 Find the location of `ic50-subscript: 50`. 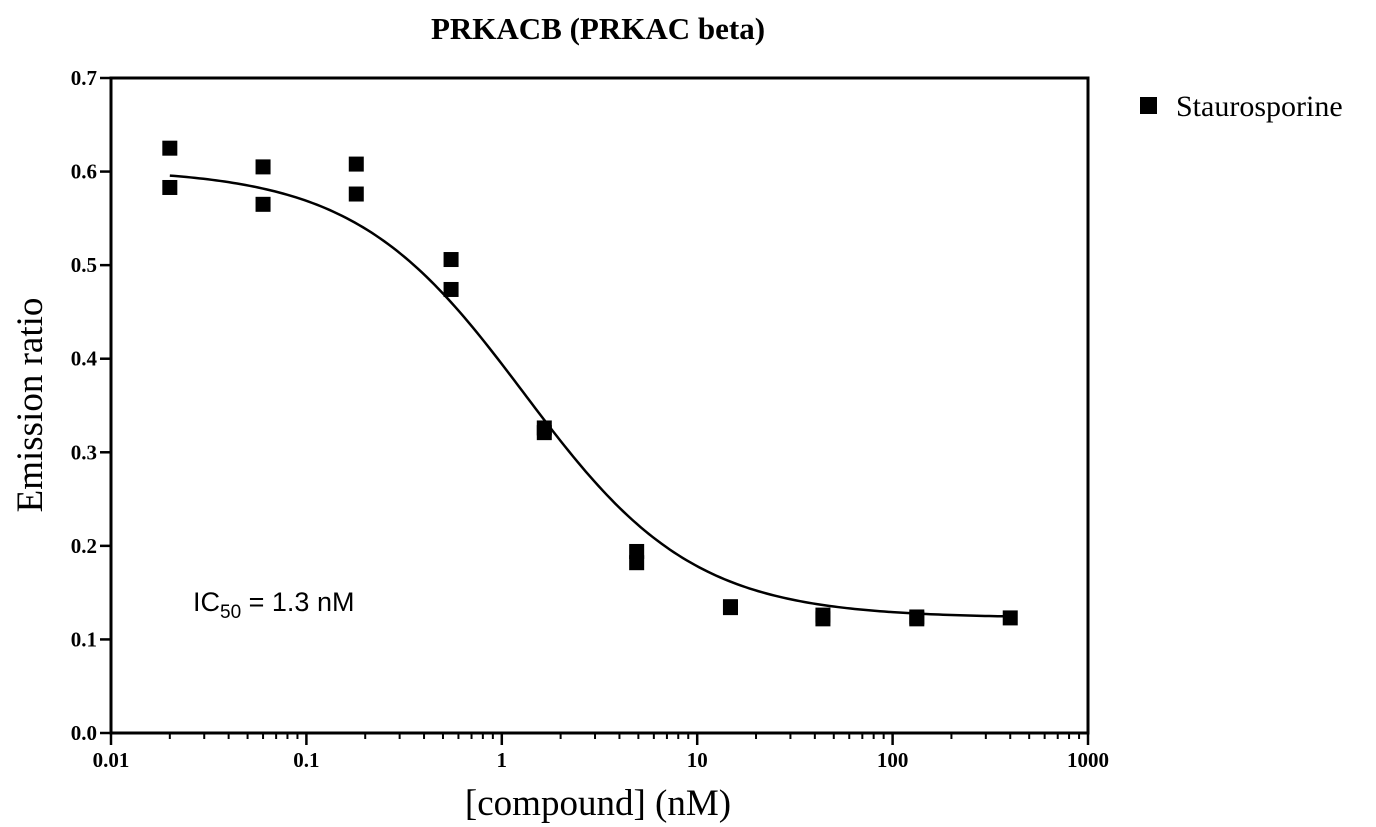

ic50-subscript: 50 is located at coordinates (230, 612).